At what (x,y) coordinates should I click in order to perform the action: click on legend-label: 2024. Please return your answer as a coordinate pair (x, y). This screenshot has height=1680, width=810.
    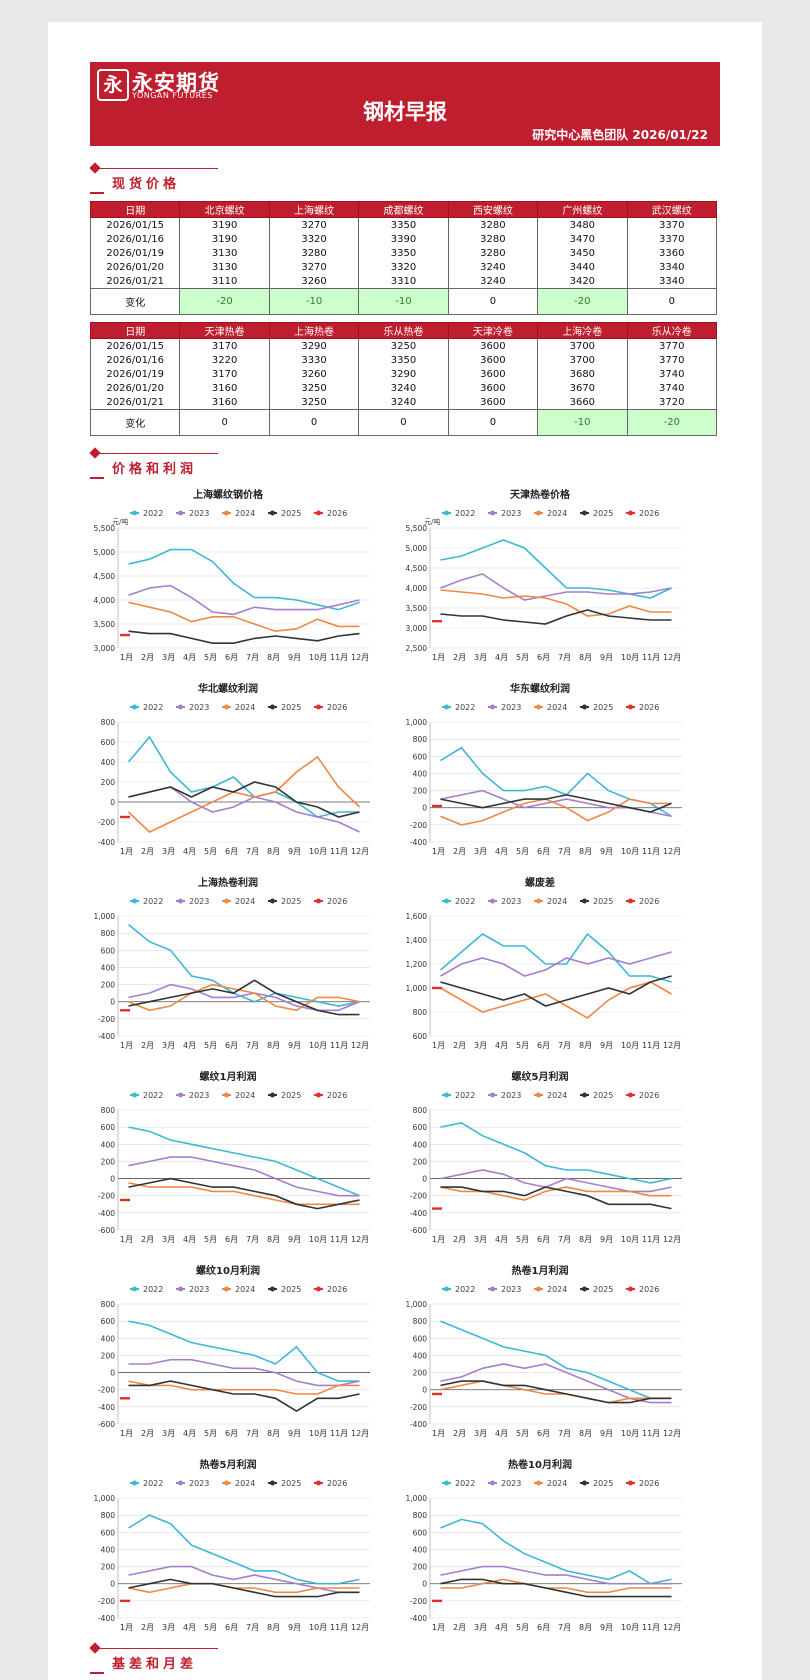
    Looking at the image, I should click on (557, 1289).